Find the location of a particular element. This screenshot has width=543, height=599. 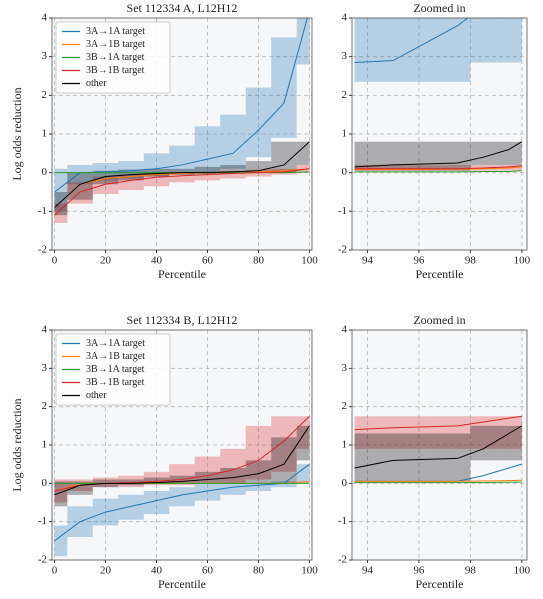

y-axis-label: Log odds reduction is located at coordinates (17, 444).